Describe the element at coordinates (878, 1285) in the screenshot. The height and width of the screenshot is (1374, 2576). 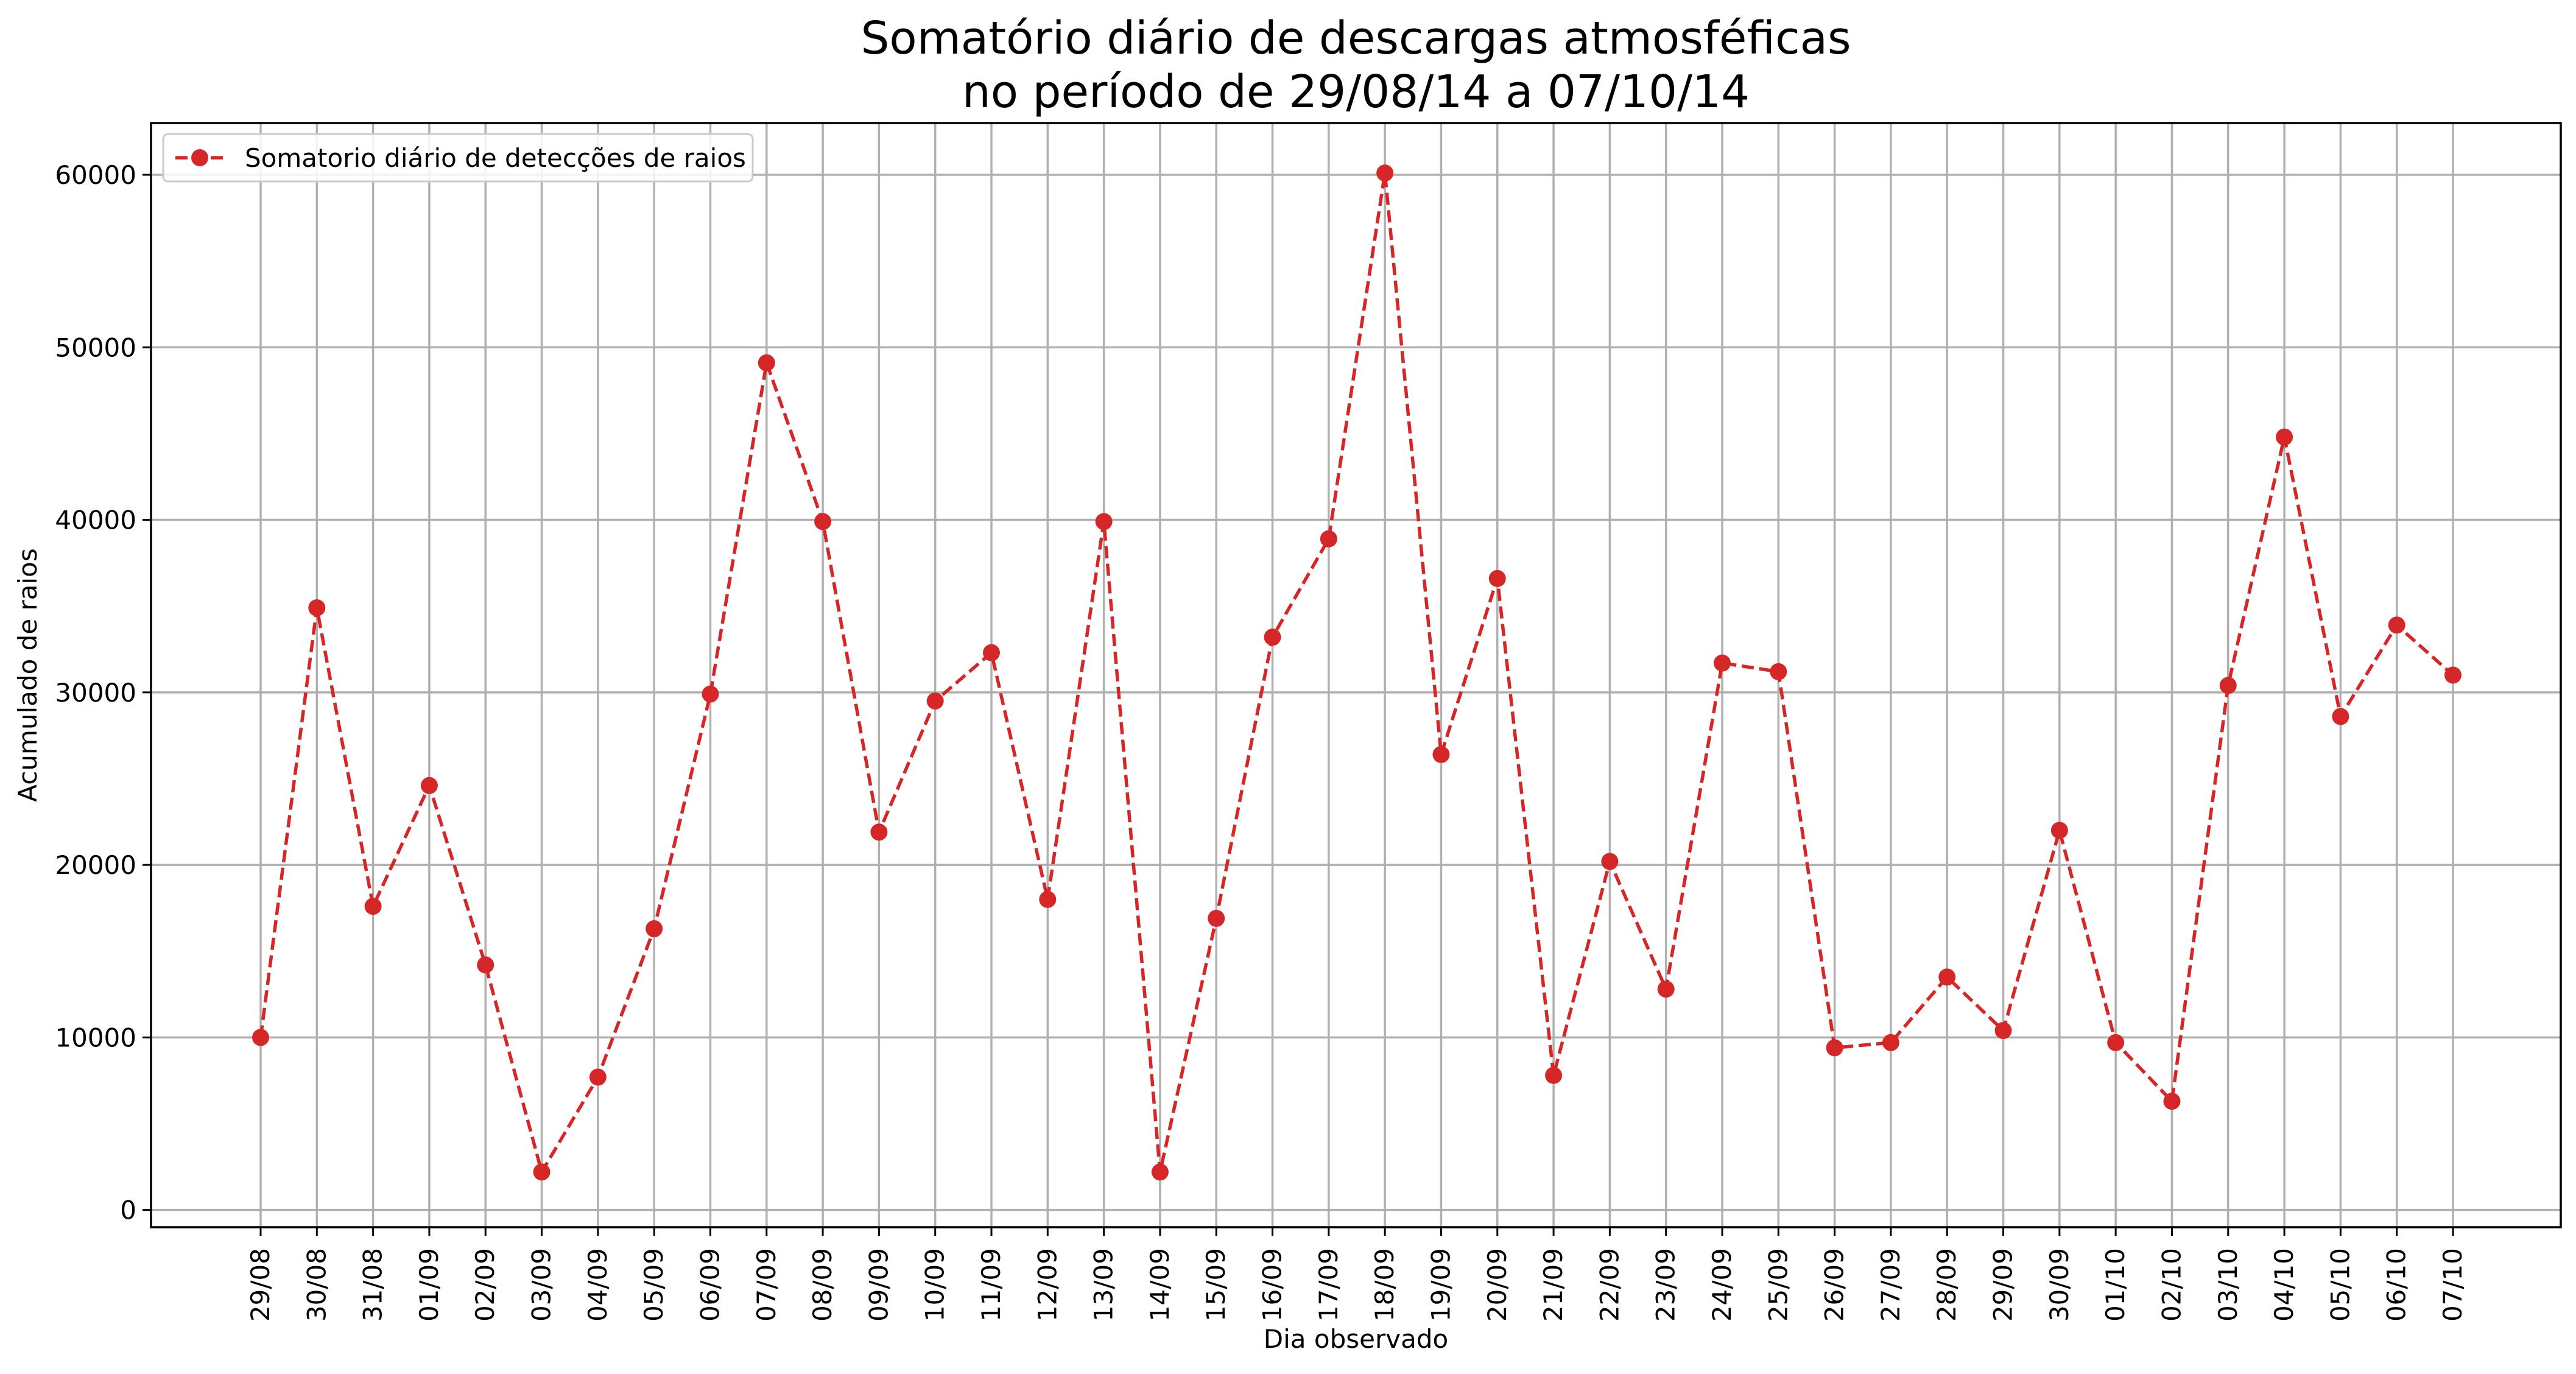
I see `x-tick-label: 09/09` at that location.